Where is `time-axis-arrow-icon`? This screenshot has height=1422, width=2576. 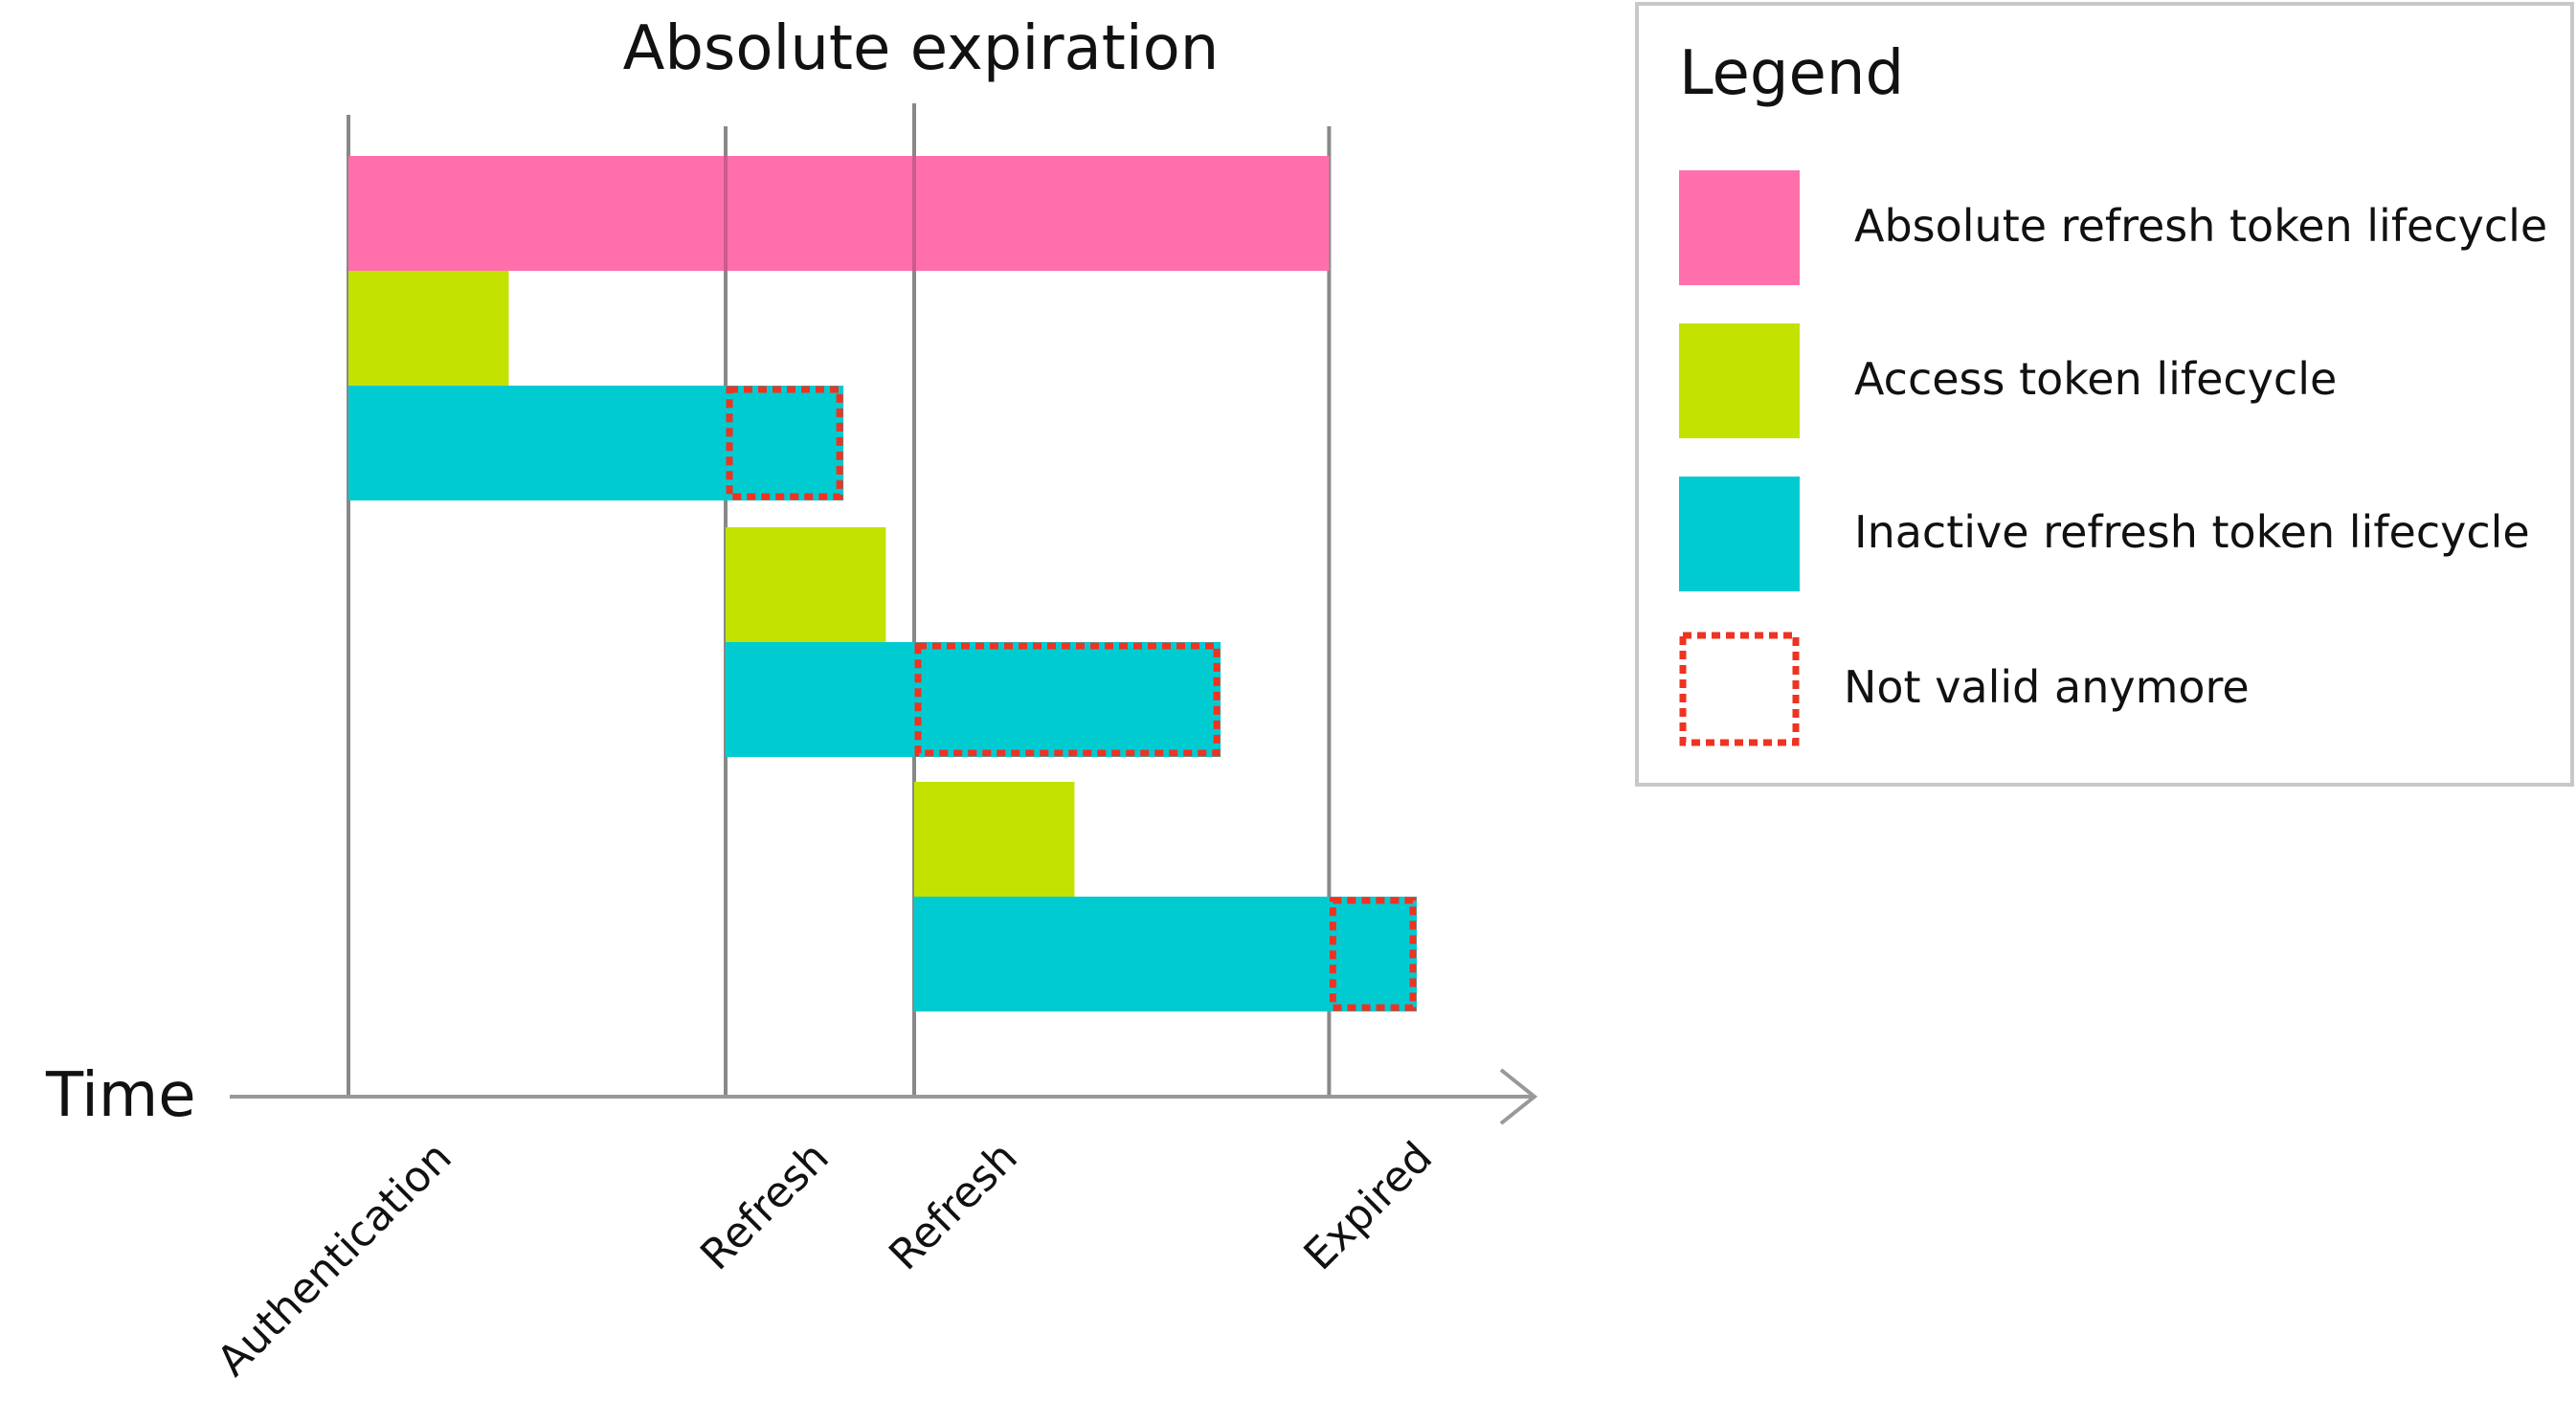
time-axis-arrow-icon is located at coordinates (1519, 1096).